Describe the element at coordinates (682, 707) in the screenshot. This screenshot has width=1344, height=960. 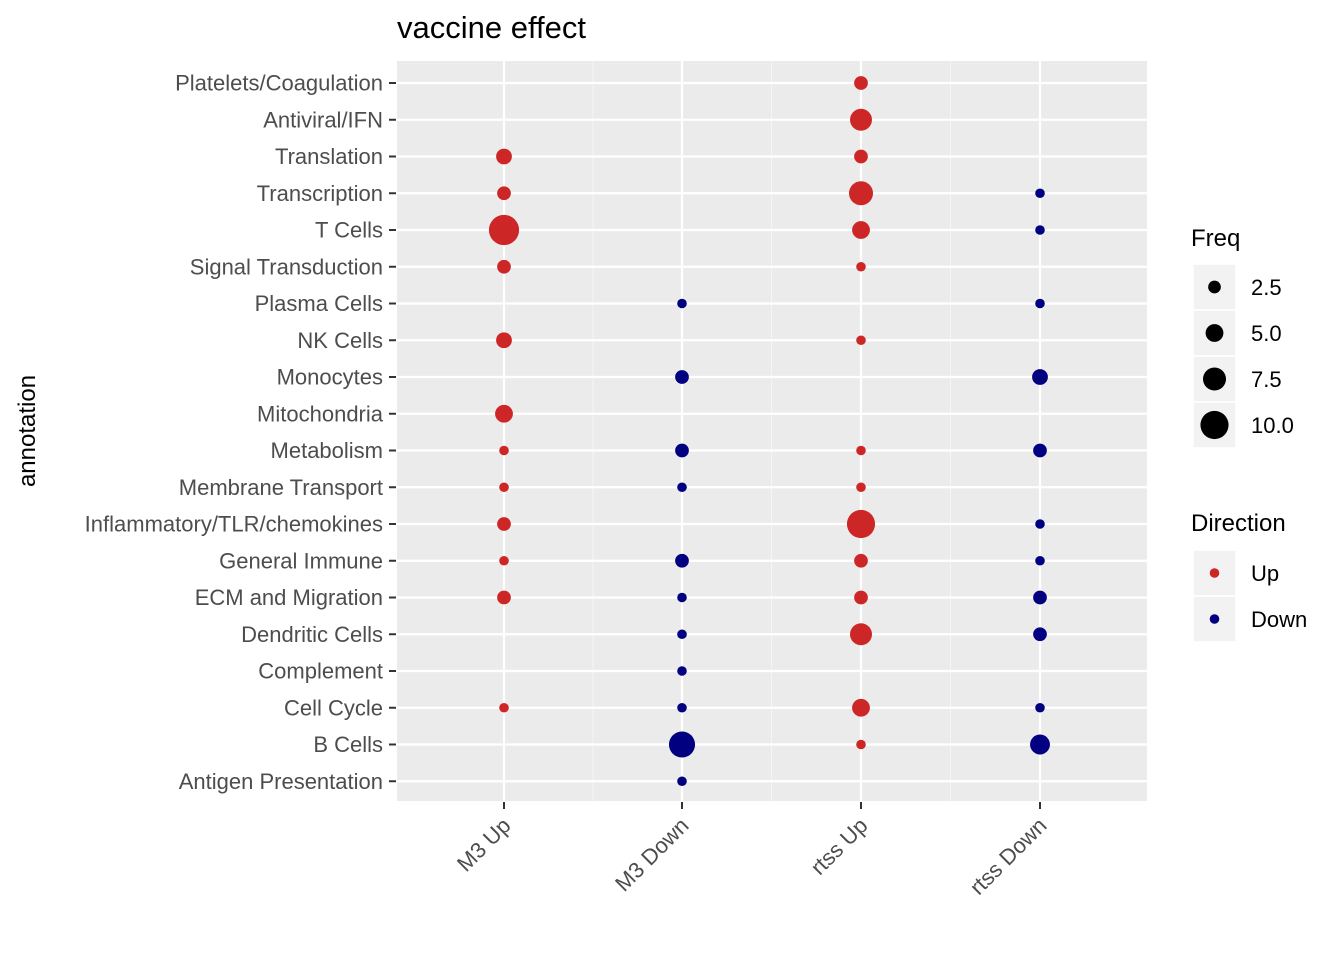
I see `point-m3-down-cell-cycle` at that location.